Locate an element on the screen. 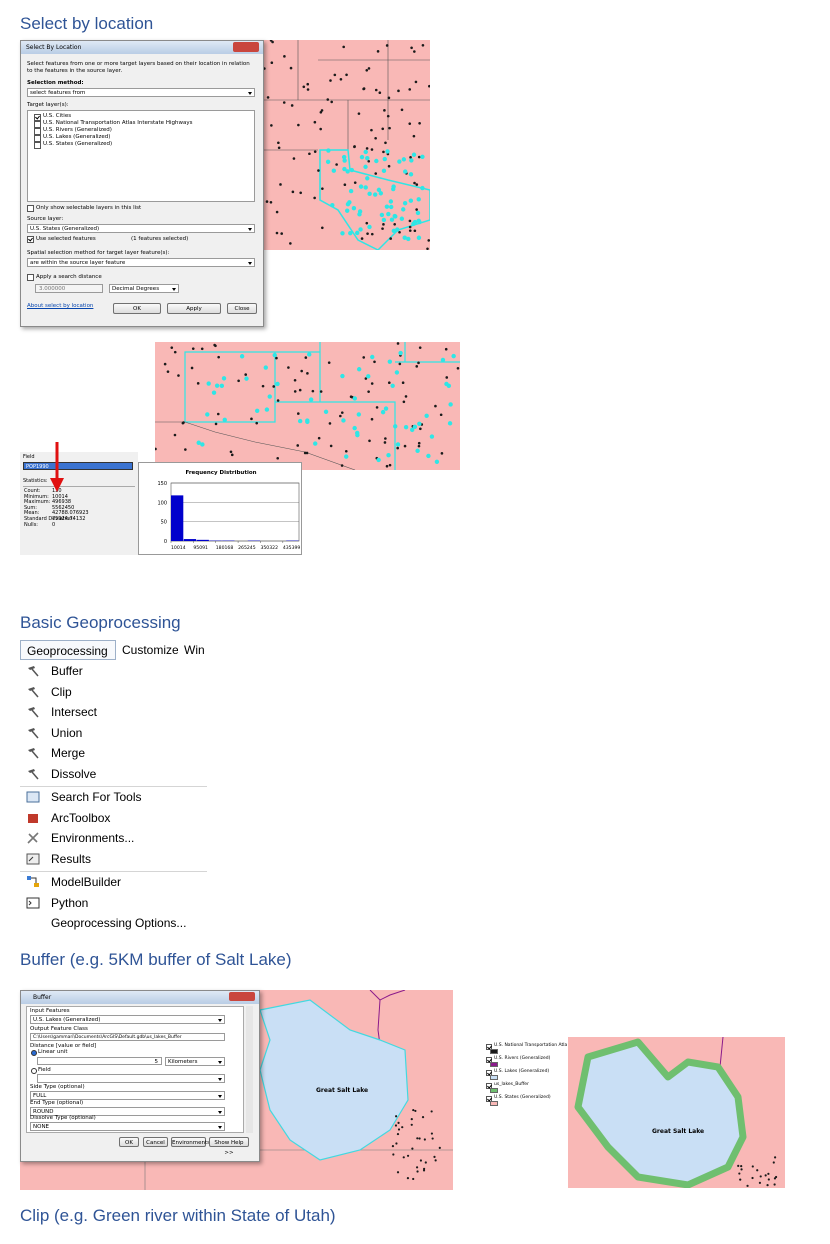  menu-tab: Geoprocessing is located at coordinates (68, 650).